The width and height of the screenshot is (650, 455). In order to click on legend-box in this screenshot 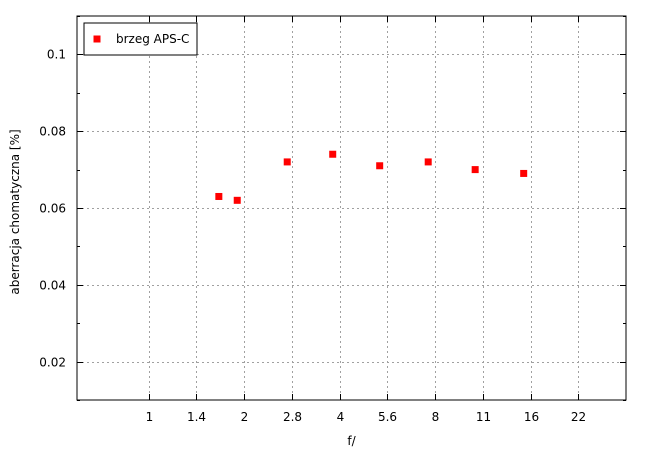, I will do `click(140, 39)`.